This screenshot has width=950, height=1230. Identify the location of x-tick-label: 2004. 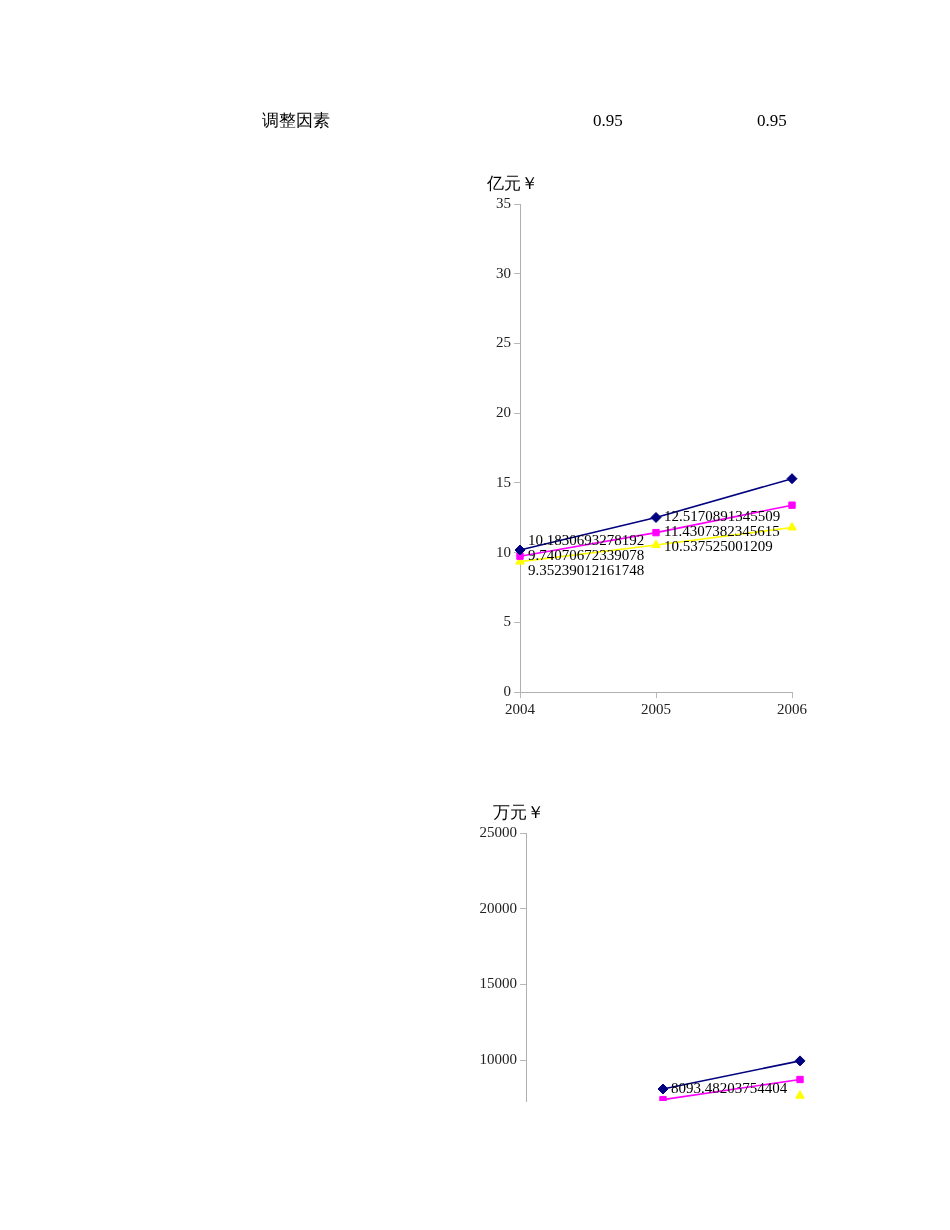
(520, 708).